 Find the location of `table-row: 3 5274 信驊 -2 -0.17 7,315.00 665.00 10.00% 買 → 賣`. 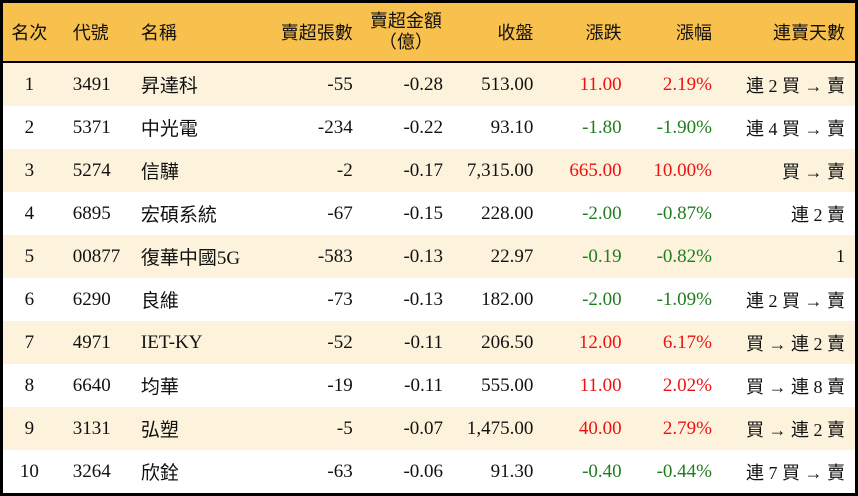

table-row: 3 5274 信驊 -2 -0.17 7,315.00 665.00 10.00% 買 → 賣 is located at coordinates (429, 170).